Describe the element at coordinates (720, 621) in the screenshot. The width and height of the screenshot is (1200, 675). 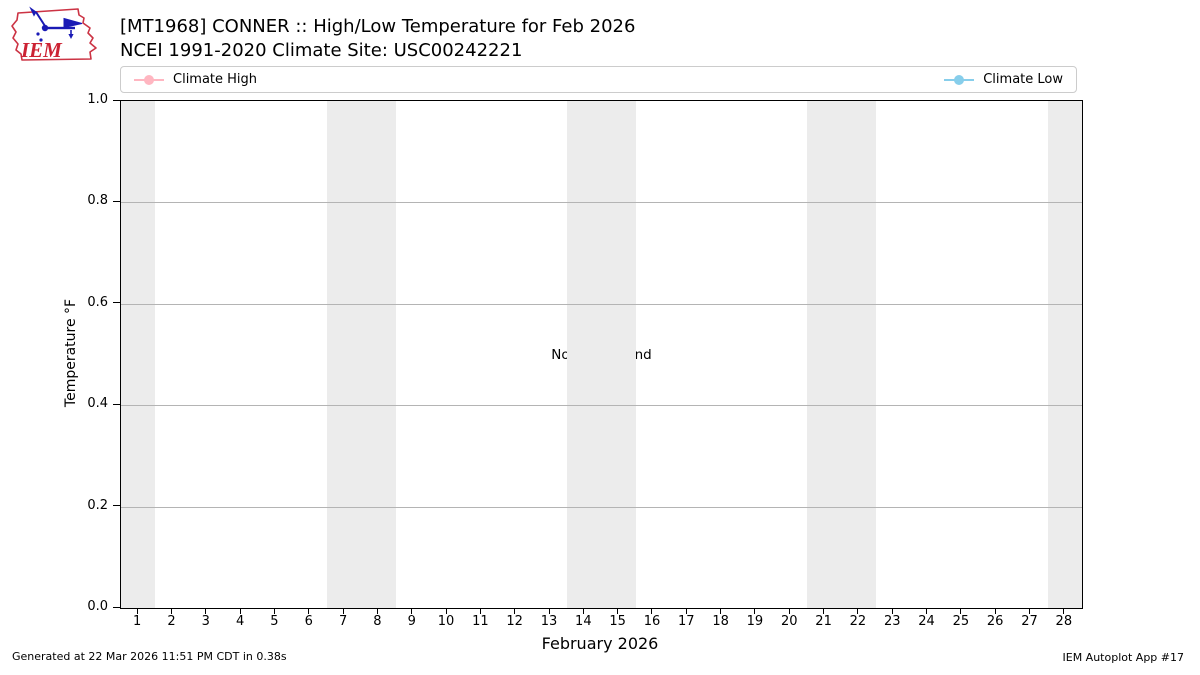
I see `x-tick-label: 18` at that location.